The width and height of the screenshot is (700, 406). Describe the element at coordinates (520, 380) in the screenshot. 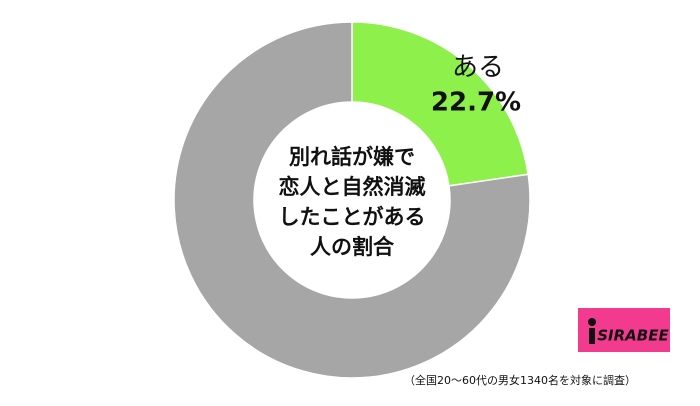

I see `note: （全国20～60代の男女1340名を対象に調査）` at that location.